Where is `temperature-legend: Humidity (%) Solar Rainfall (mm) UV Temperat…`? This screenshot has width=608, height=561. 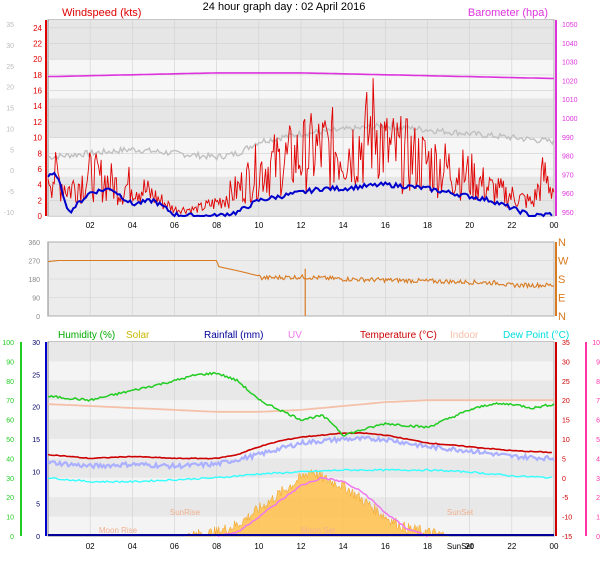 temperature-legend: Humidity (%) Solar Rainfall (mm) UV Temperat… is located at coordinates (313, 335).